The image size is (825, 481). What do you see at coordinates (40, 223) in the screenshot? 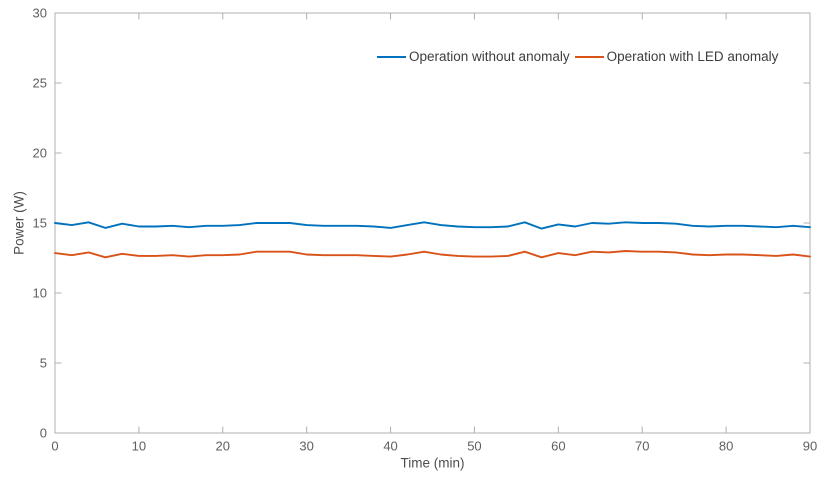
I see `y-tick-label: 15` at bounding box center [40, 223].